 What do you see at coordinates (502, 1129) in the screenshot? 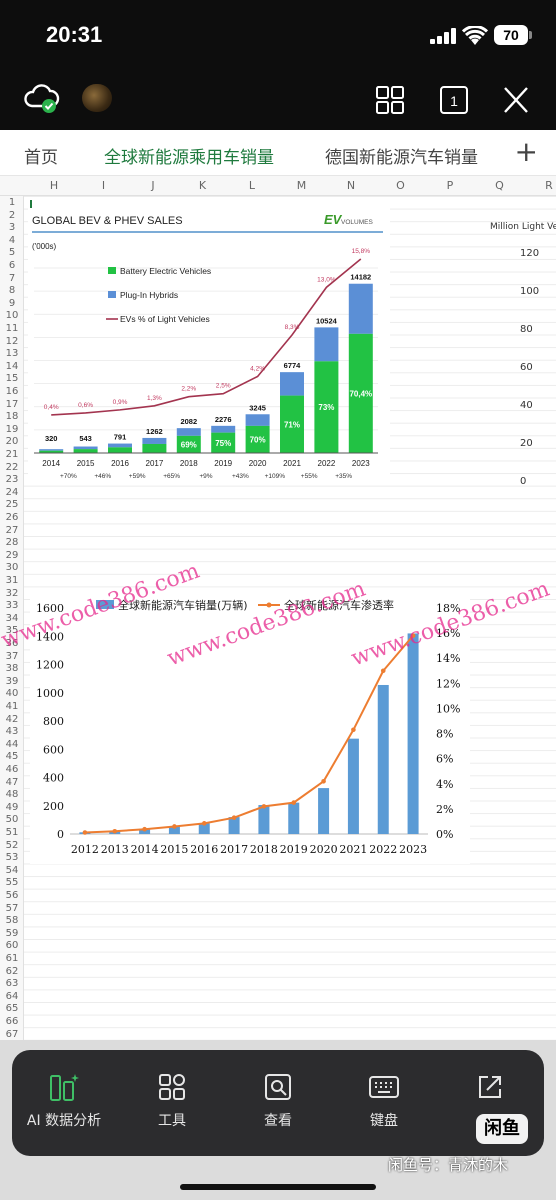
I see `xianyu-badge: 闲鱼` at bounding box center [502, 1129].